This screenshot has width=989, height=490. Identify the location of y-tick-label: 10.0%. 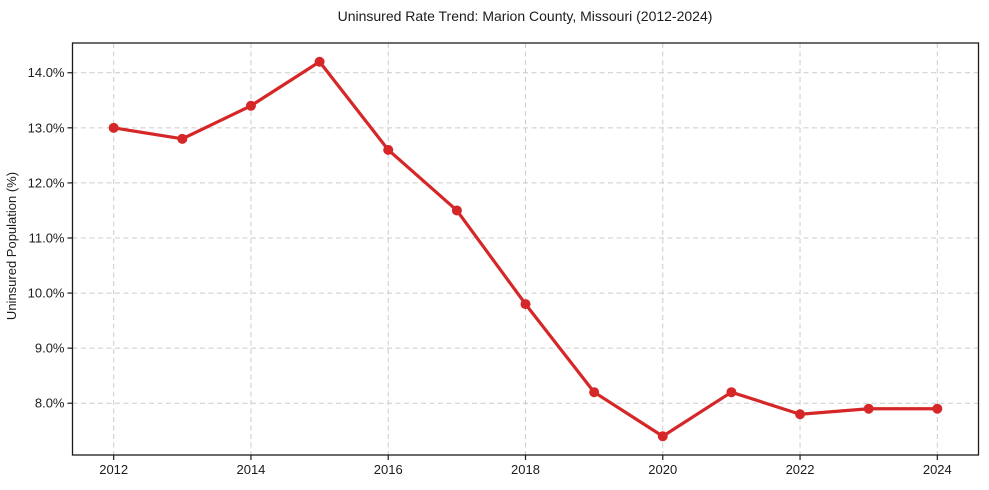
(46, 293).